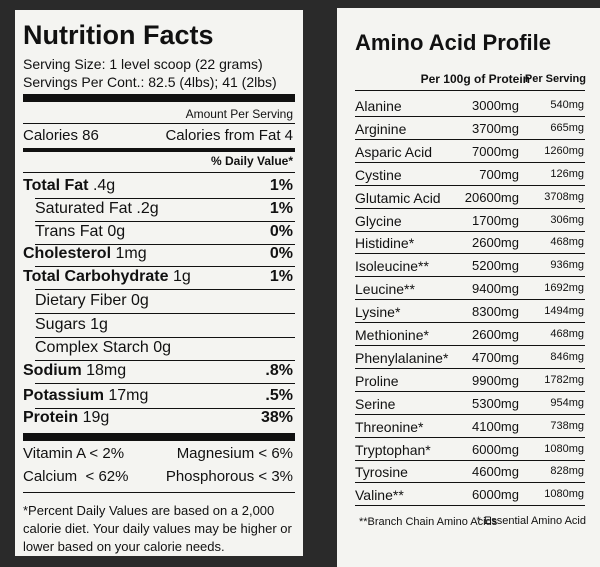 This screenshot has height=567, width=600. I want to click on amino-per-100g: 4100mg, so click(495, 426).